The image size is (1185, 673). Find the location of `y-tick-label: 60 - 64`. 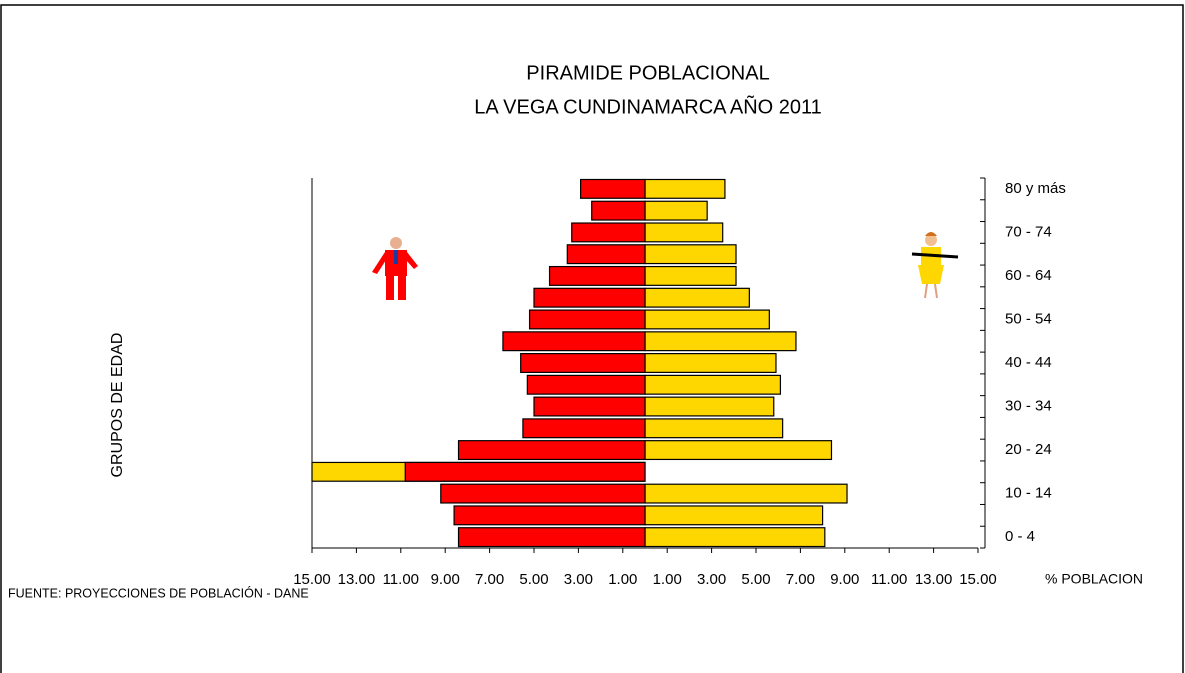

y-tick-label: 60 - 64 is located at coordinates (1028, 275).